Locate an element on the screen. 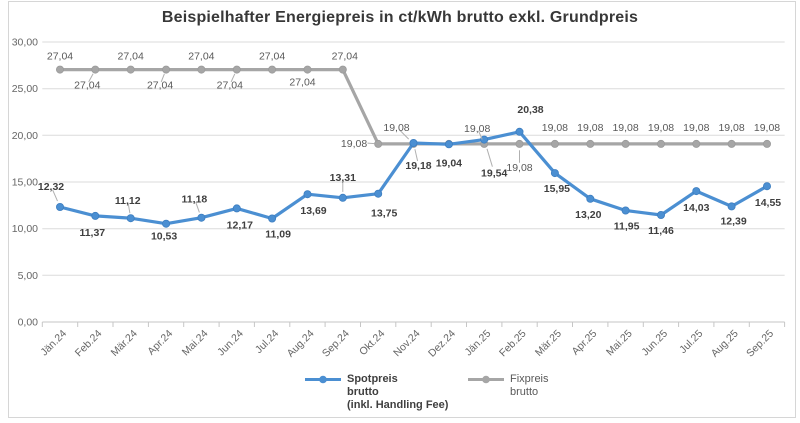 The image size is (800, 423). spotpreis-data-label: 11,18 is located at coordinates (195, 200).